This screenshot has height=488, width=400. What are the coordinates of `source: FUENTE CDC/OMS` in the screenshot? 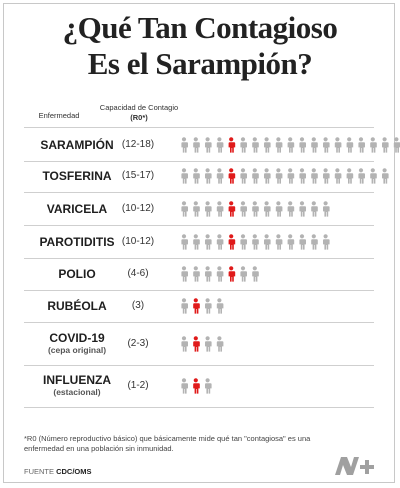 It's located at (58, 471).